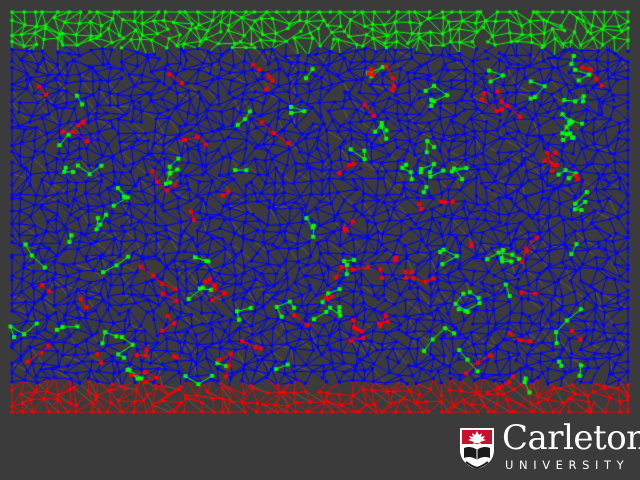 The image size is (640, 480). What do you see at coordinates (567, 465) in the screenshot?
I see `logo-subtitle: UNIVERSITY` at bounding box center [567, 465].